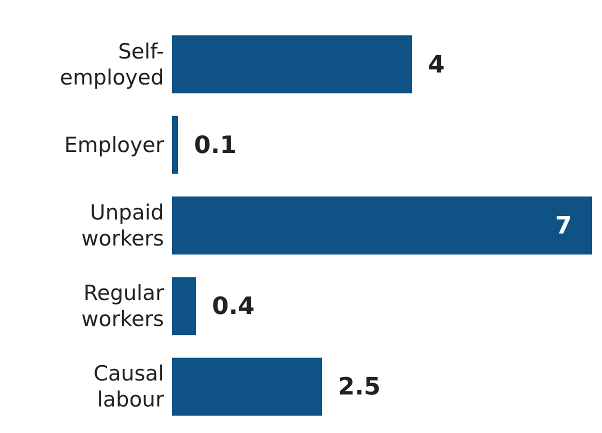 The width and height of the screenshot is (602, 433). What do you see at coordinates (563, 226) in the screenshot?
I see `data-label: 7` at bounding box center [563, 226].